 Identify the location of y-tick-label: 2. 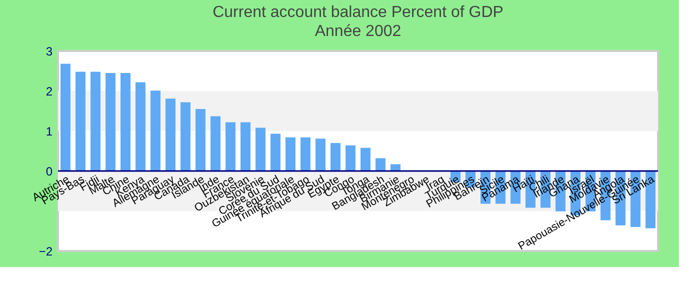
(49, 91).